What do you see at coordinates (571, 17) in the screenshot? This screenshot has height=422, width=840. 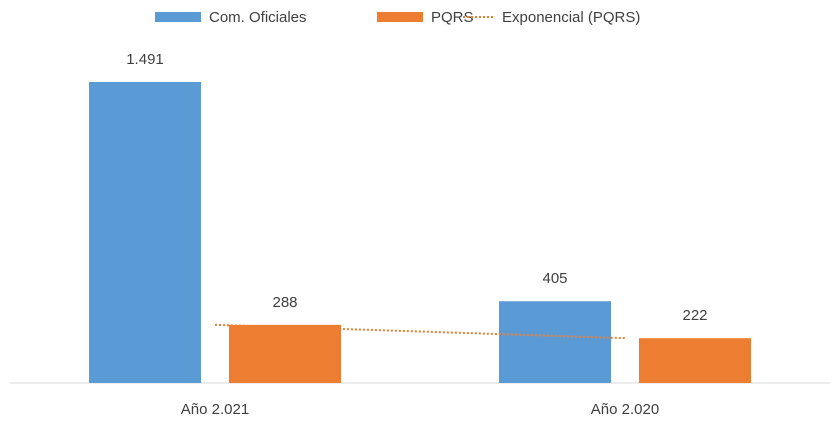 I see `legend-label: Exponencial (PQRS)` at bounding box center [571, 17].